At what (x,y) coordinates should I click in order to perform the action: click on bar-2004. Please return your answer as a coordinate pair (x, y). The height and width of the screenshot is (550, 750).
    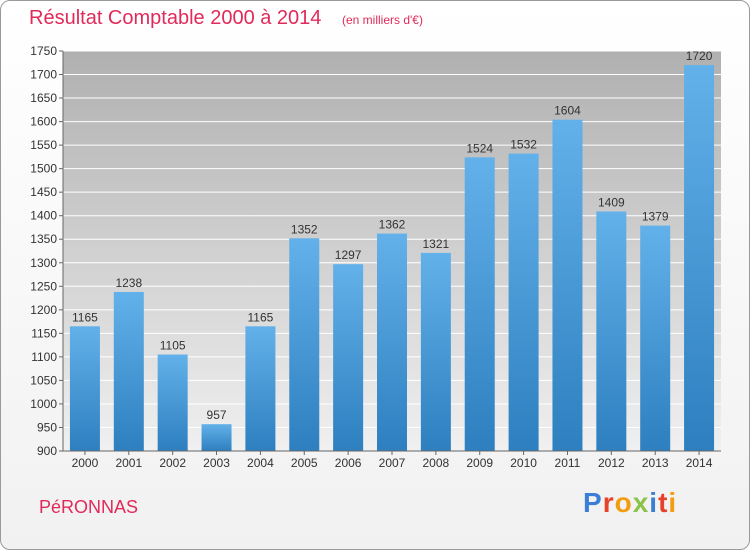
    Looking at the image, I should click on (260, 388).